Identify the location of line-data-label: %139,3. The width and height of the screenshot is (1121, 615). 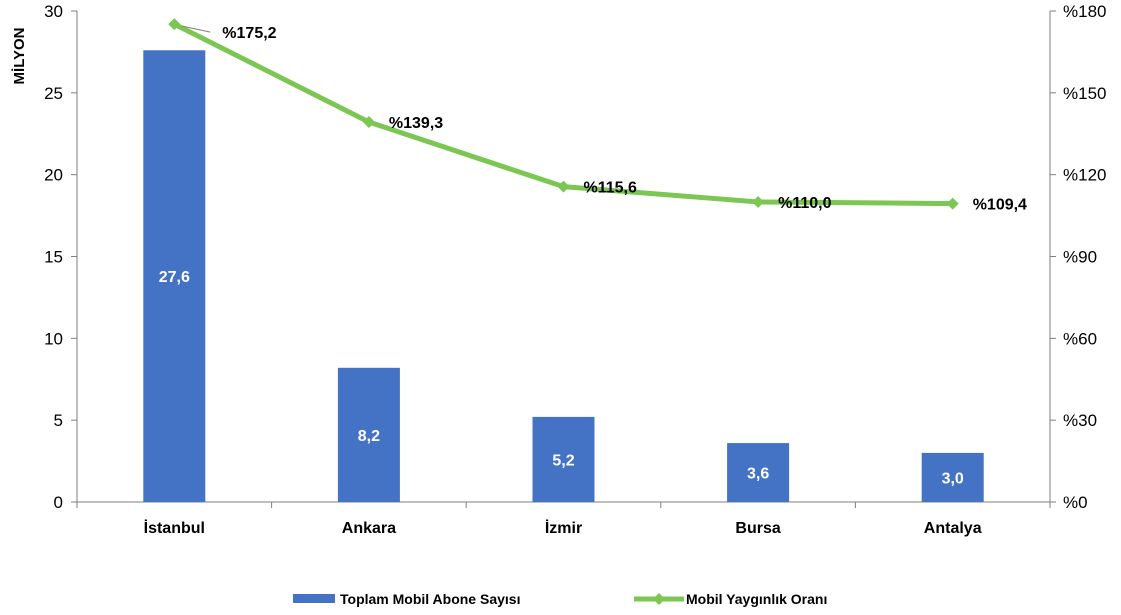
(416, 123).